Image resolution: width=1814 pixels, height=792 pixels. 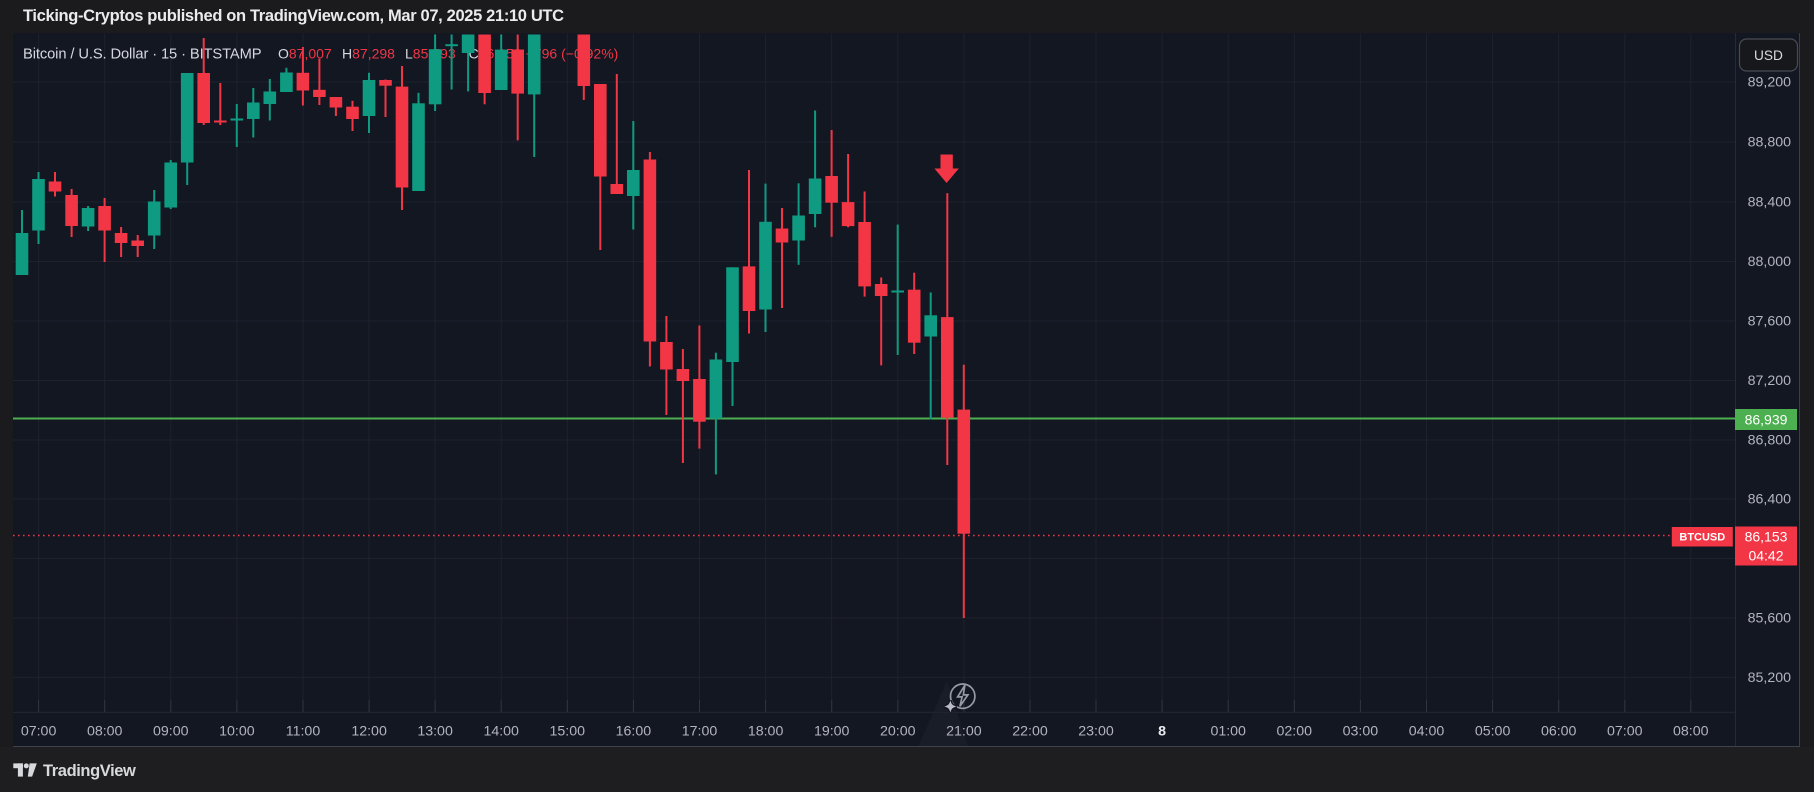 What do you see at coordinates (572, 54) in the screenshot?
I see `svg-text: −796 (−0.92%)` at bounding box center [572, 54].